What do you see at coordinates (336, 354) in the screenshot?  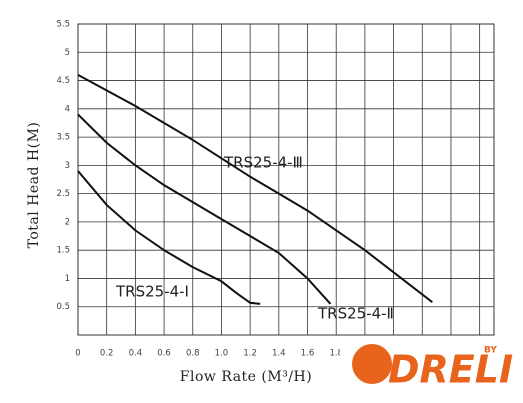 I see `x-tick-label: 1.8` at bounding box center [336, 354].